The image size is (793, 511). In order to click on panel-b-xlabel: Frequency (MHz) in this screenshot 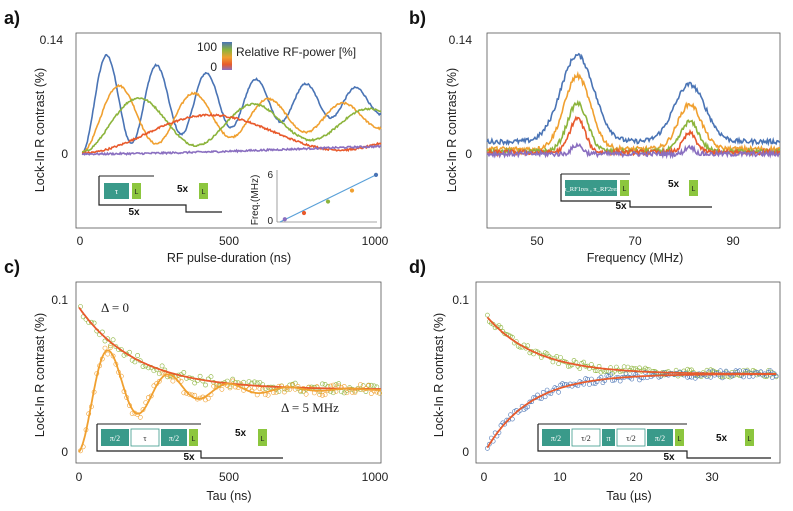, I will do `click(635, 258)`.